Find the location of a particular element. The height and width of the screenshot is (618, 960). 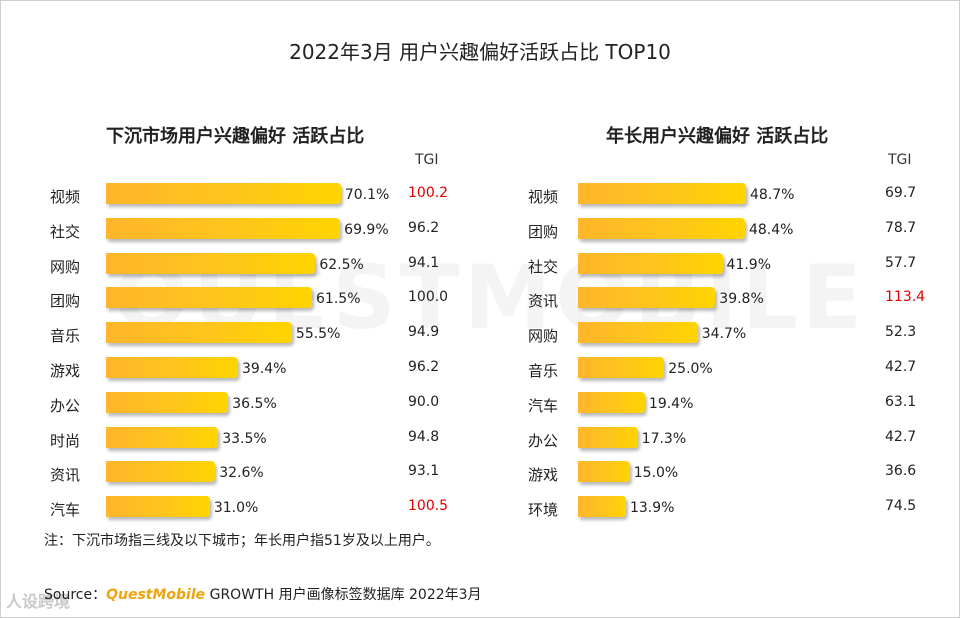

category-label: 游戏 is located at coordinates (543, 475).